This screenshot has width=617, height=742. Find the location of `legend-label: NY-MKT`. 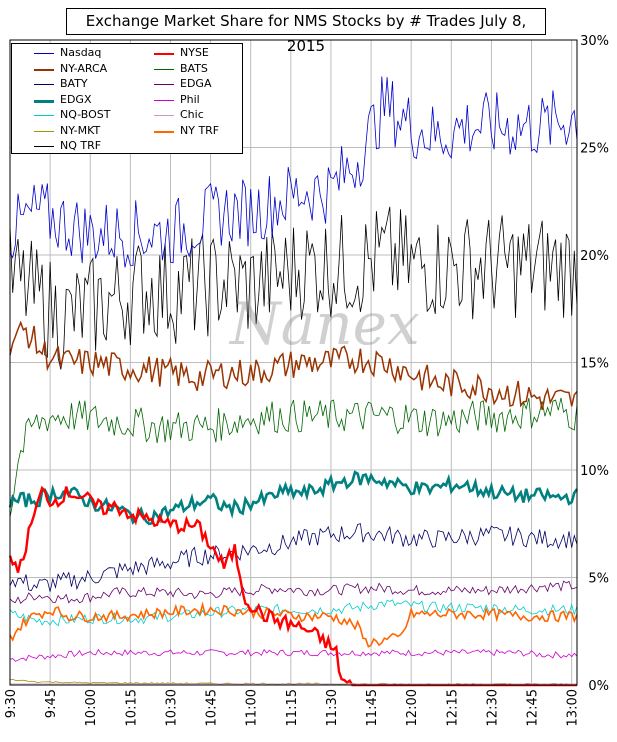

legend-label: NY-MKT is located at coordinates (80, 130).